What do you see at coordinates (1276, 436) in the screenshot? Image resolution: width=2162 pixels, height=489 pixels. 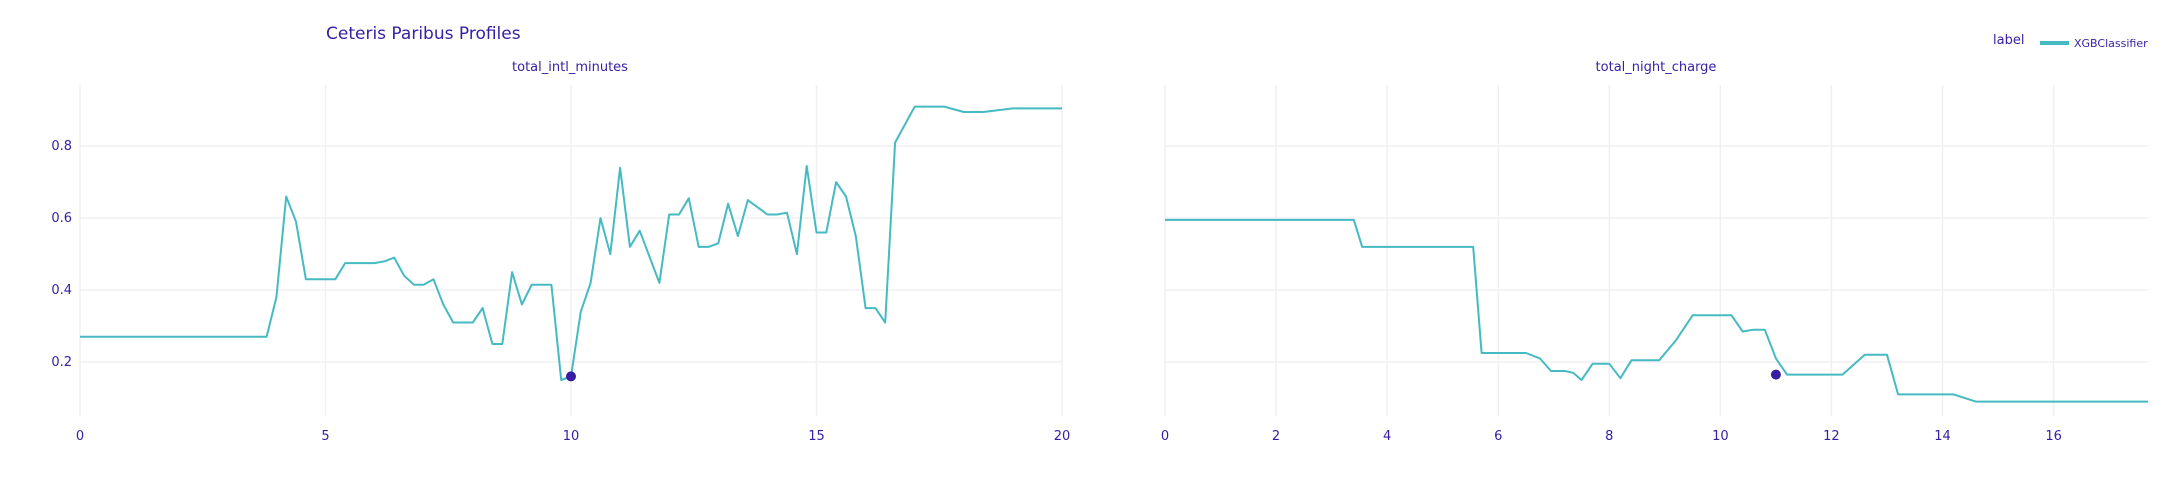 I see `x-tick-label: 2` at bounding box center [1276, 436].